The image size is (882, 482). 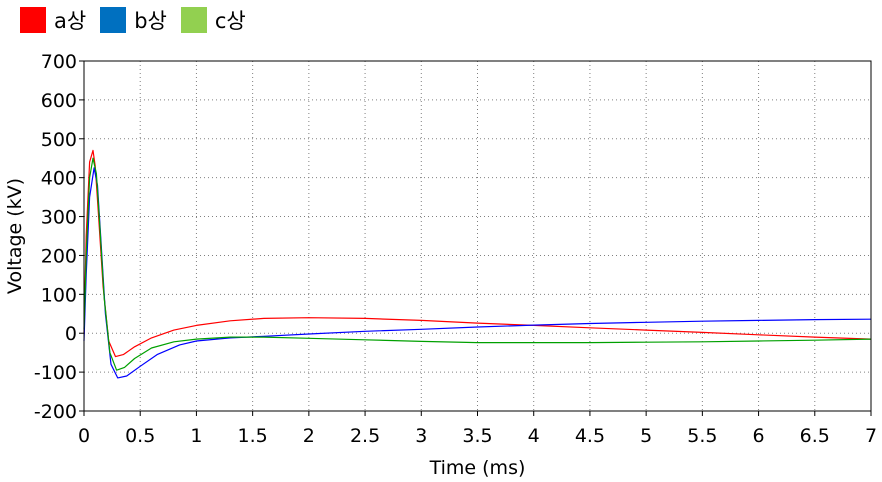 I want to click on legend-swatch-b, so click(x=113, y=20).